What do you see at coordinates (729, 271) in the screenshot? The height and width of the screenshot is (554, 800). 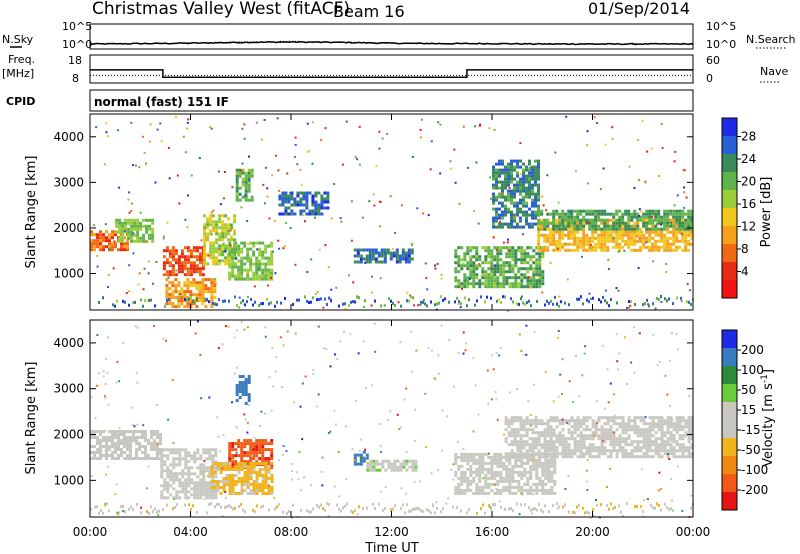 I see `colorbar-segment` at bounding box center [729, 271].